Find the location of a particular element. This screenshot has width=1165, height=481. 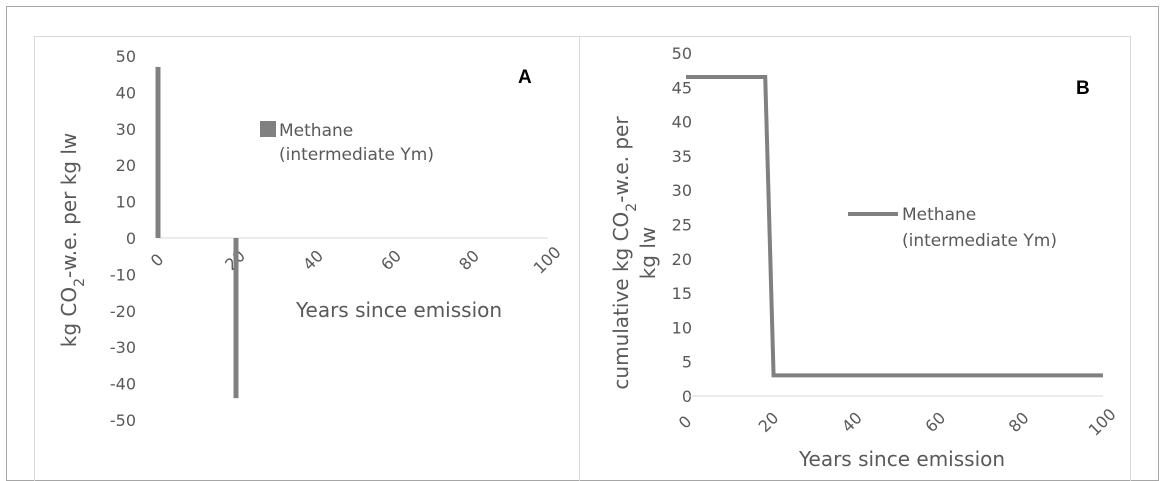

panel-b-y-tick-label: 35 is located at coordinates (682, 156).